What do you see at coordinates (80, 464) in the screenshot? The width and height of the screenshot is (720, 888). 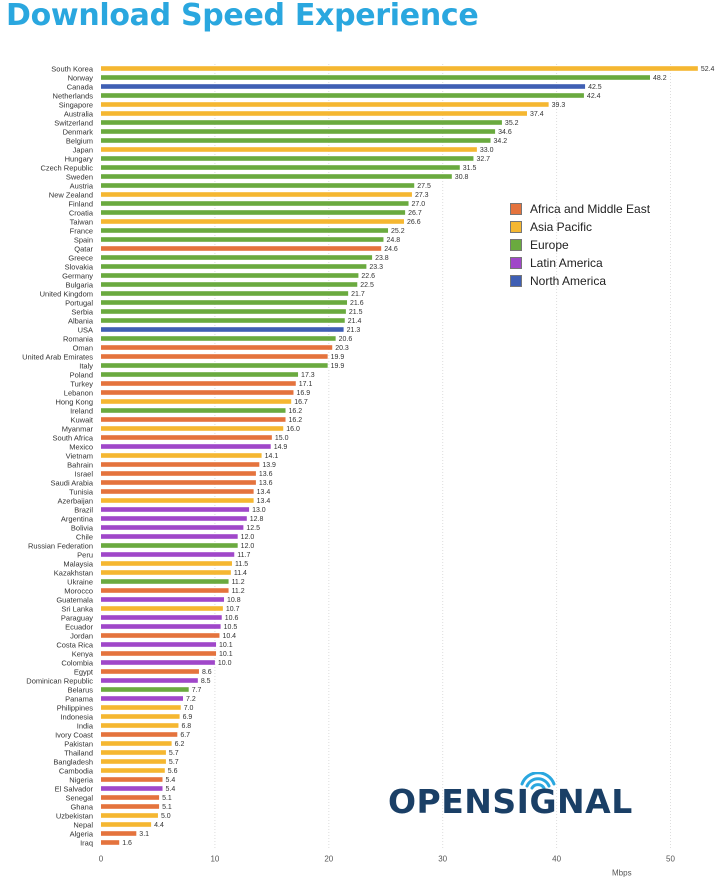 I see `category-label: Bahrain` at bounding box center [80, 464].